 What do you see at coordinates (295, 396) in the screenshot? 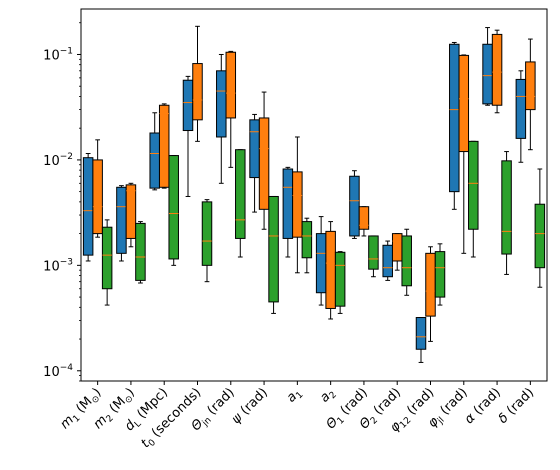
I see `x-tick-label: a1` at bounding box center [295, 396].